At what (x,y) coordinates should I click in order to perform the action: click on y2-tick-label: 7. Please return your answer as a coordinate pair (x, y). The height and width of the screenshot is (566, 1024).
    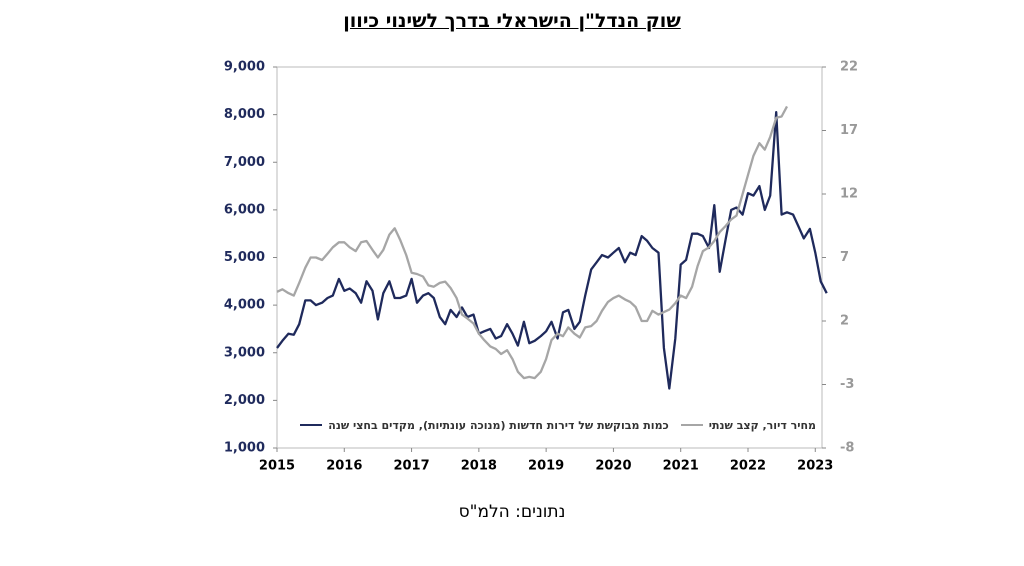
    Looking at the image, I should click on (844, 257).